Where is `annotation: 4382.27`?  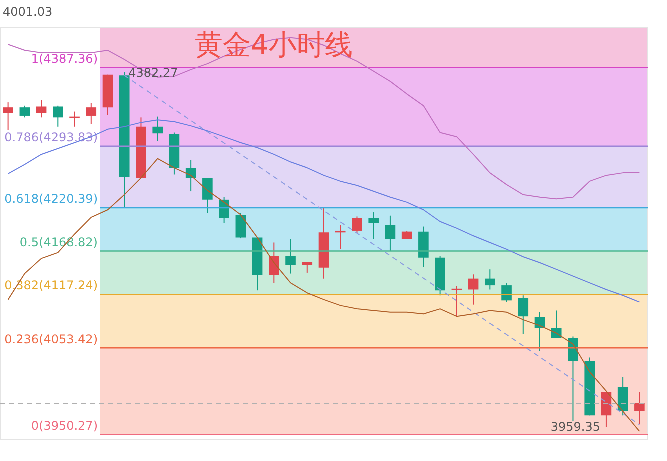
annotation: 4382.27 is located at coordinates (153, 73).